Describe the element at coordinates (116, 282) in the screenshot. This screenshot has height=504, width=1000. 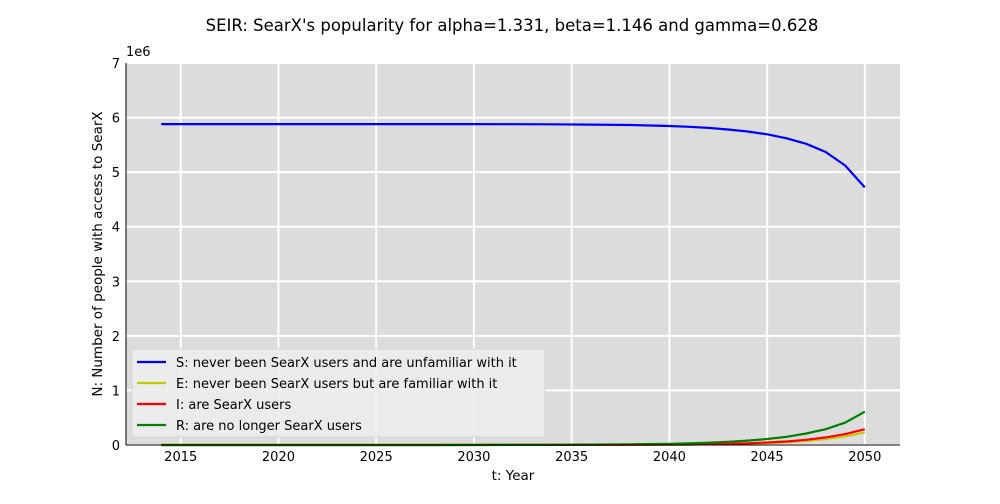
I see `y-tick-label: 3` at that location.